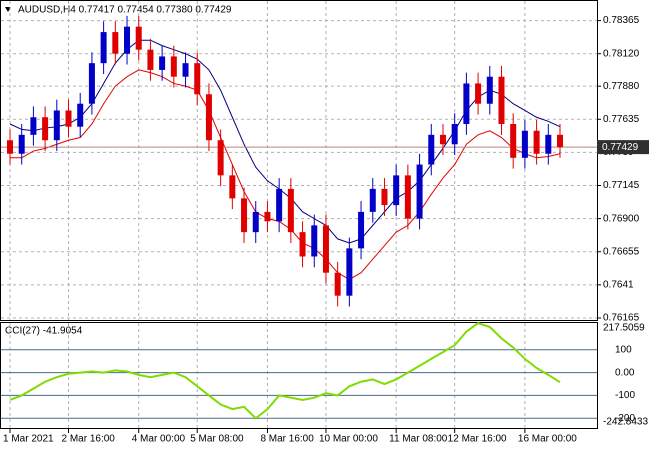  I want to click on x-tick-label: 4 Mar 00:00, so click(159, 439).